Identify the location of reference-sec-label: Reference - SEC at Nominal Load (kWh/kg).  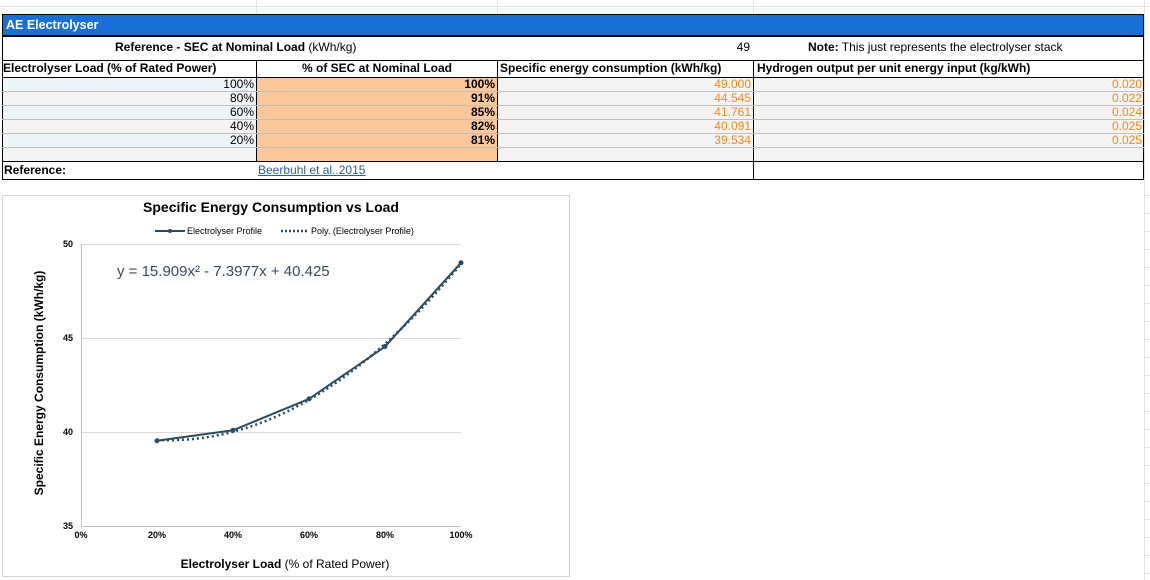
(236, 47).